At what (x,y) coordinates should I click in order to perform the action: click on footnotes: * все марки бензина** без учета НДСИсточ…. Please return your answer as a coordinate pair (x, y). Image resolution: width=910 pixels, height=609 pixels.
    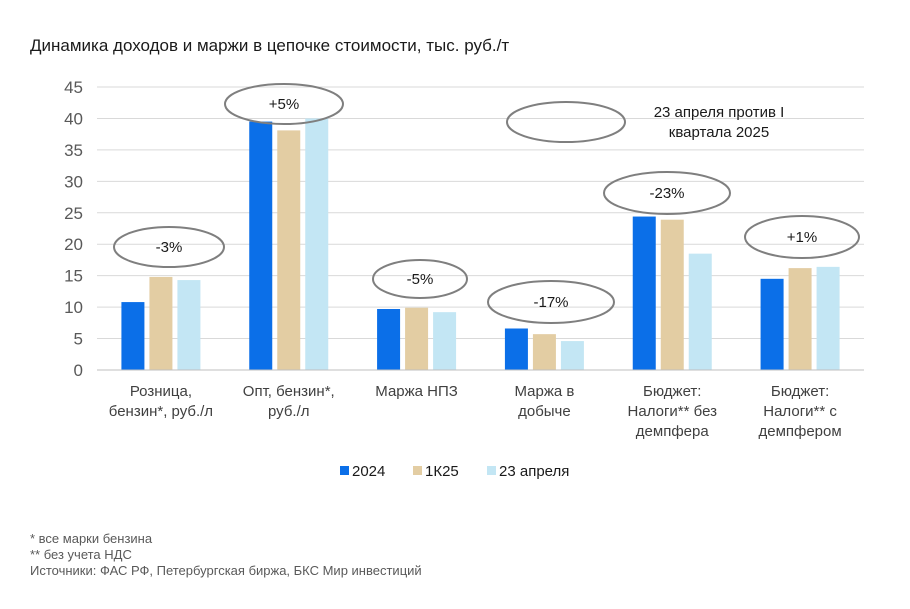
    Looking at the image, I should click on (226, 554).